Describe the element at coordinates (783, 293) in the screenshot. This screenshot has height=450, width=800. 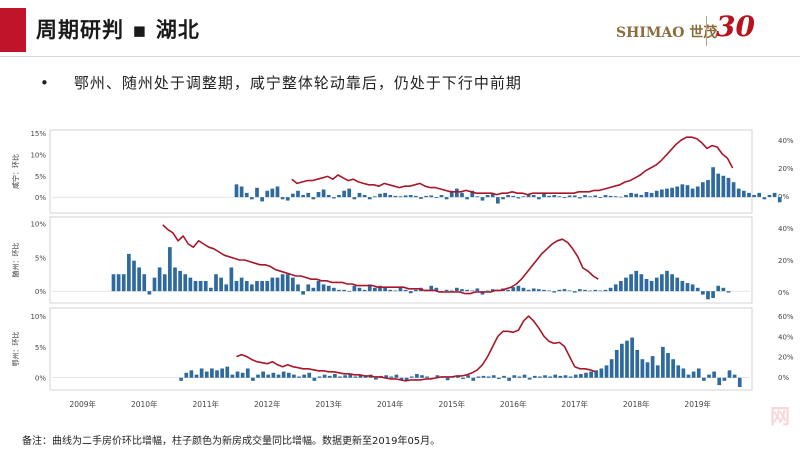
I see `right-tick-label: 0%` at that location.